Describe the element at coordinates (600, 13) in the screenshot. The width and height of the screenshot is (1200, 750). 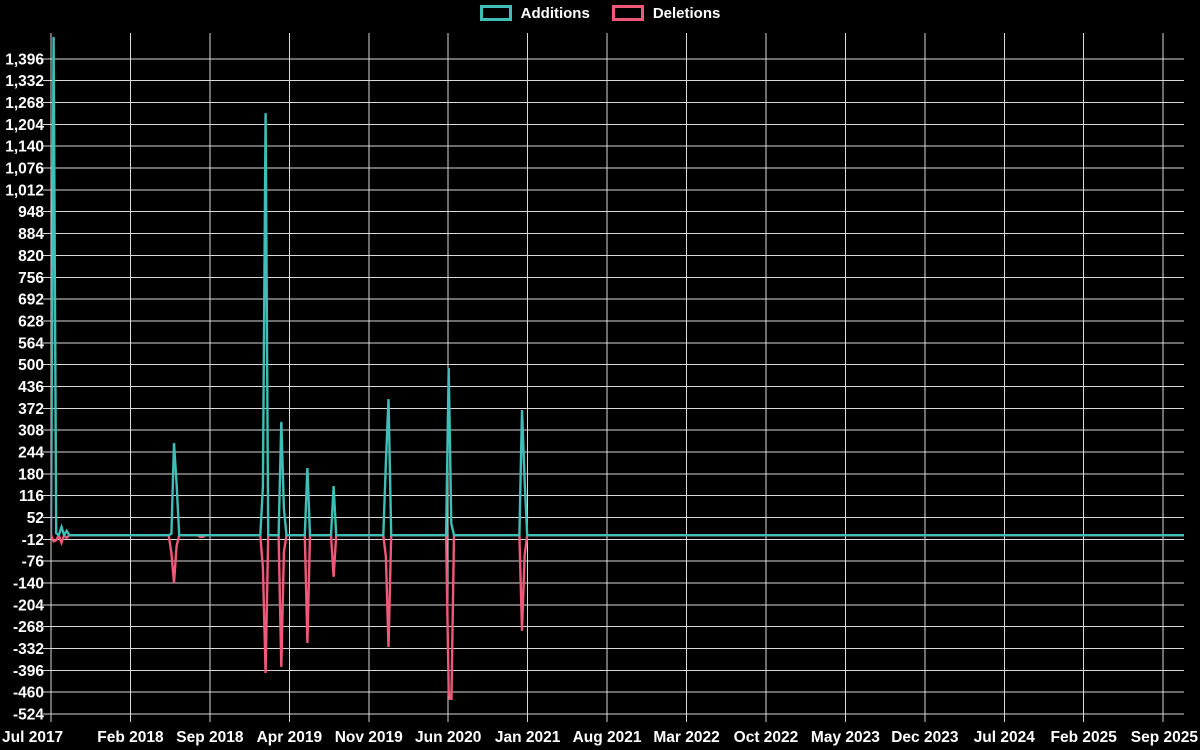
I see `chart-legend: Additions Deletions` at that location.